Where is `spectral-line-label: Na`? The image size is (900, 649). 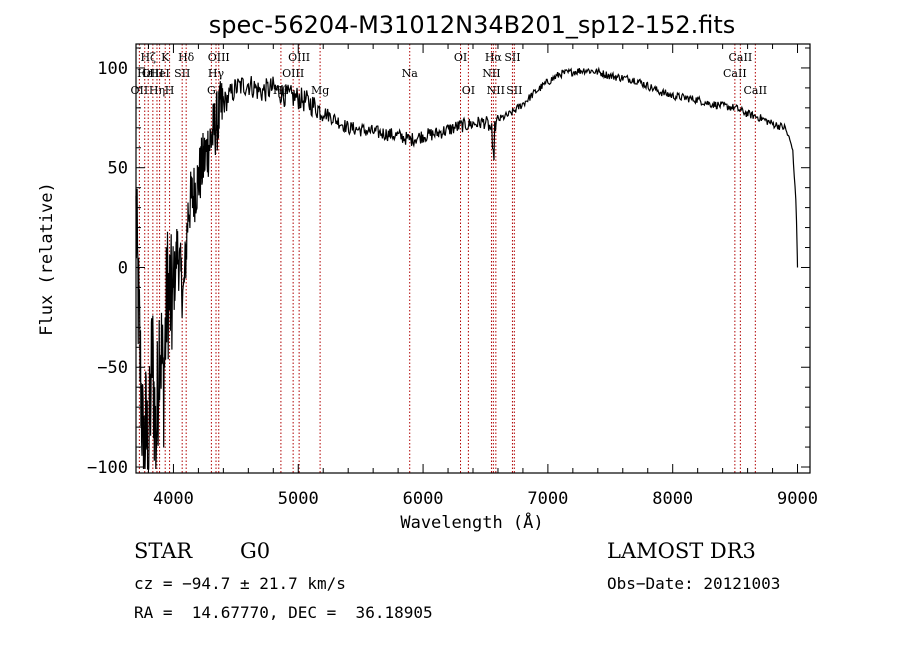
spectral-line-label: Na is located at coordinates (410, 73).